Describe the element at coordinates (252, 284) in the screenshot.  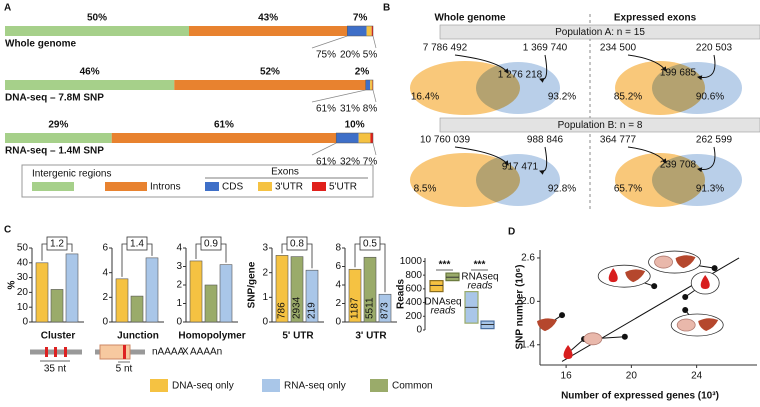
I see `y-axis-label: SNP/gene` at that location.